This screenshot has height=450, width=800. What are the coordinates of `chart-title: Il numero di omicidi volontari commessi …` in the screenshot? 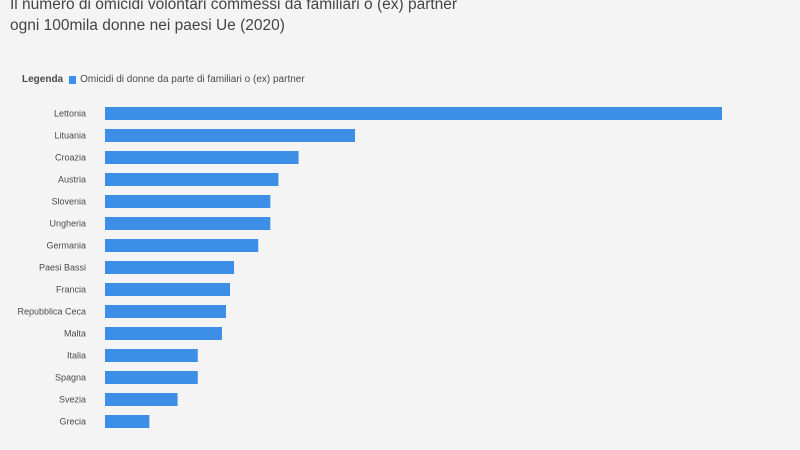 It's located at (233, 18).